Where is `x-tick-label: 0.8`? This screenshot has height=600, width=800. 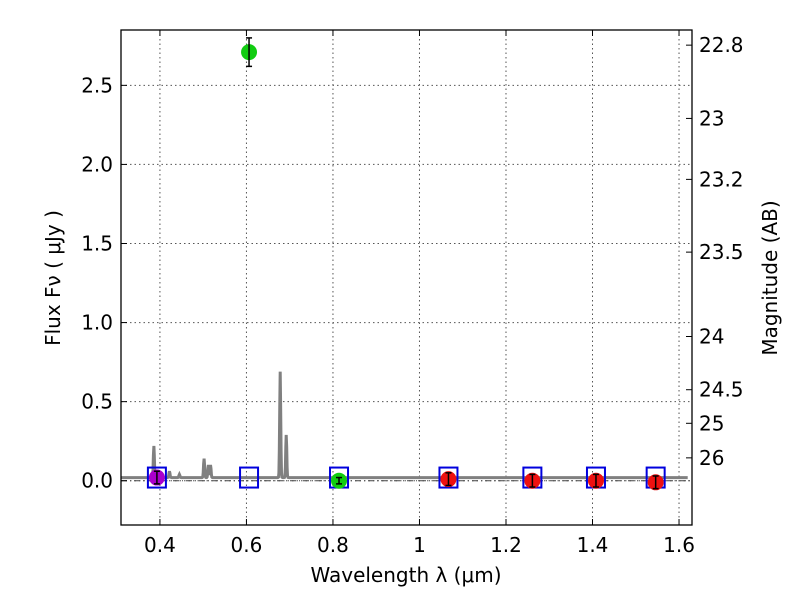 x-tick-label: 0.8 is located at coordinates (333, 545).